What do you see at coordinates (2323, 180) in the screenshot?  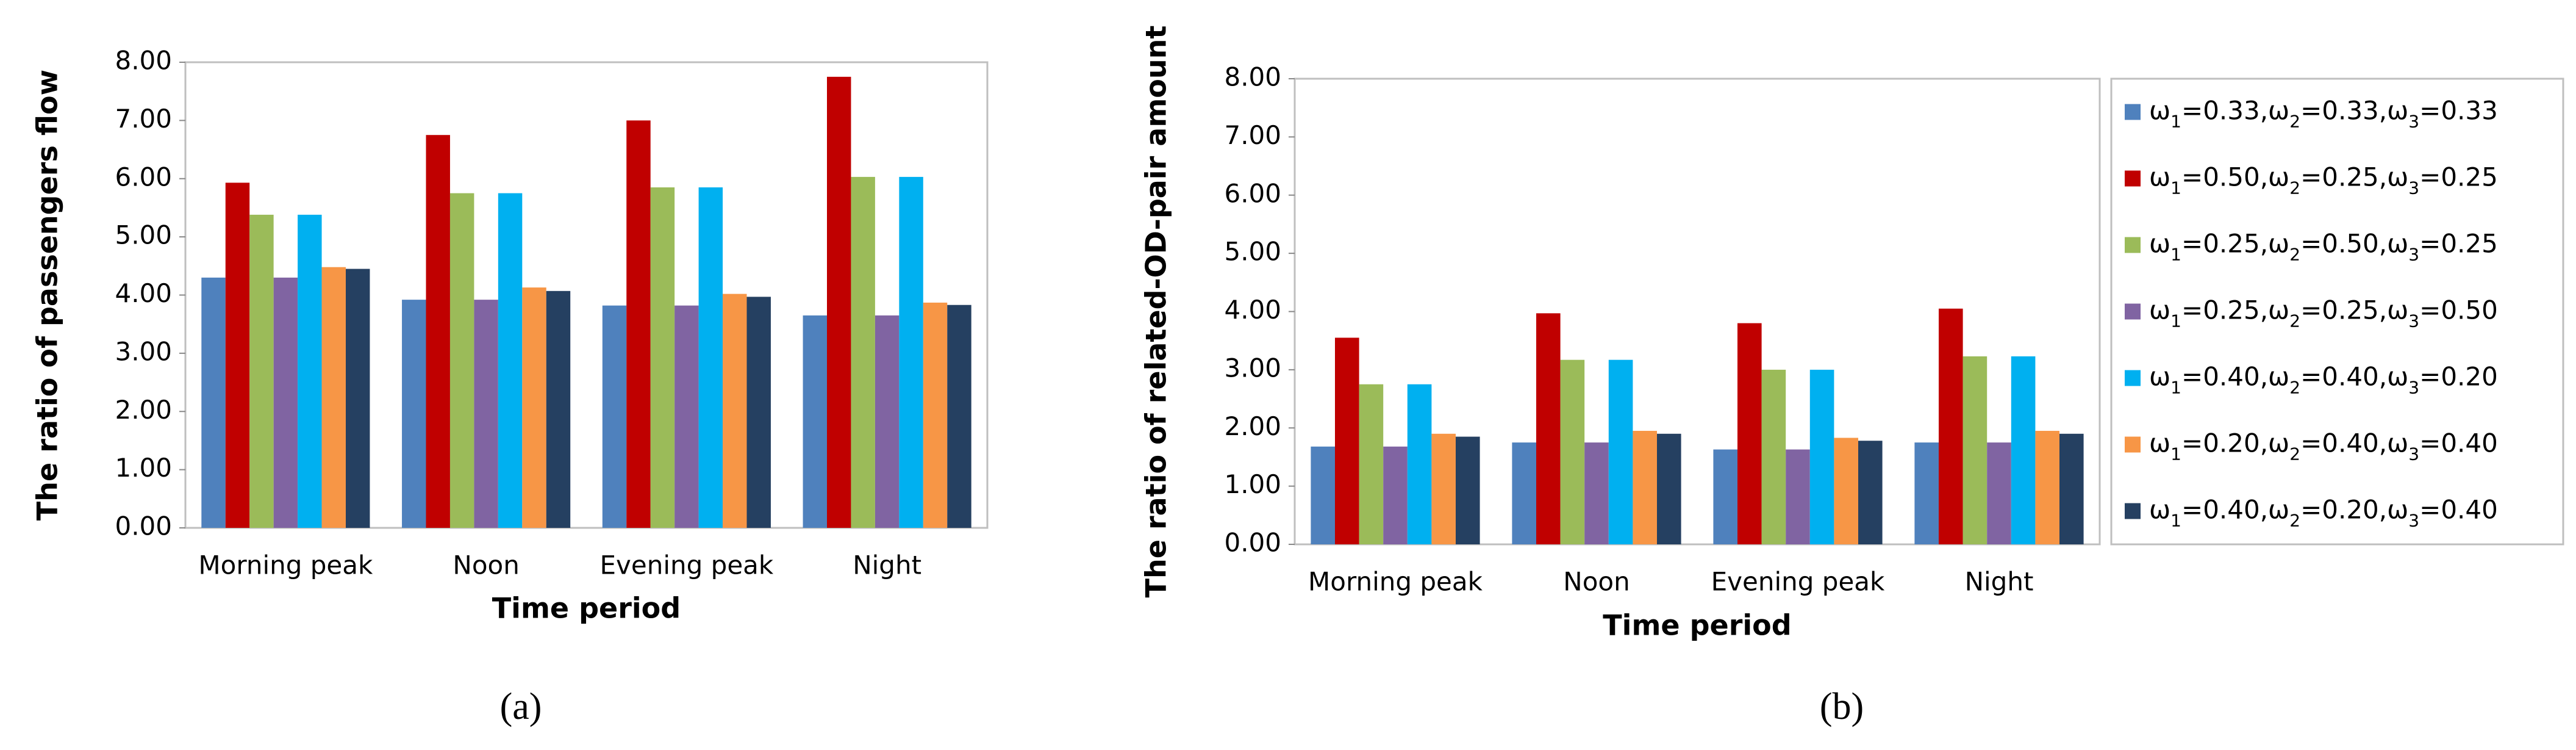 I see `legend-label: ω1=0.50,ω2=0.25,ω3=0.25` at bounding box center [2323, 180].